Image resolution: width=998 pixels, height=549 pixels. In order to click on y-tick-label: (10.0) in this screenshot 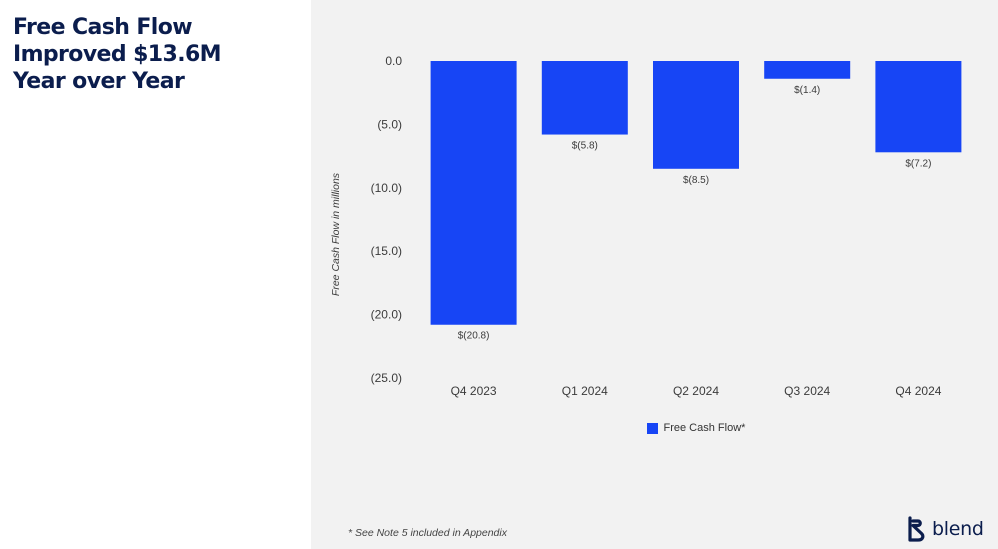, I will do `click(386, 188)`.